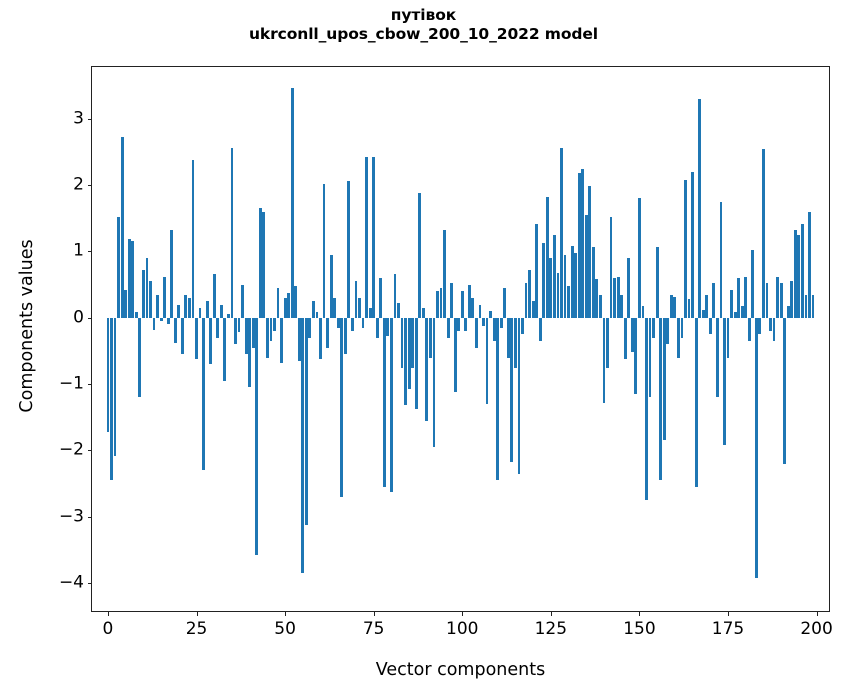 Image resolution: width=847 pixels, height=696 pixels. What do you see at coordinates (78, 317) in the screenshot?
I see `y-tick-label: 0` at bounding box center [78, 317].